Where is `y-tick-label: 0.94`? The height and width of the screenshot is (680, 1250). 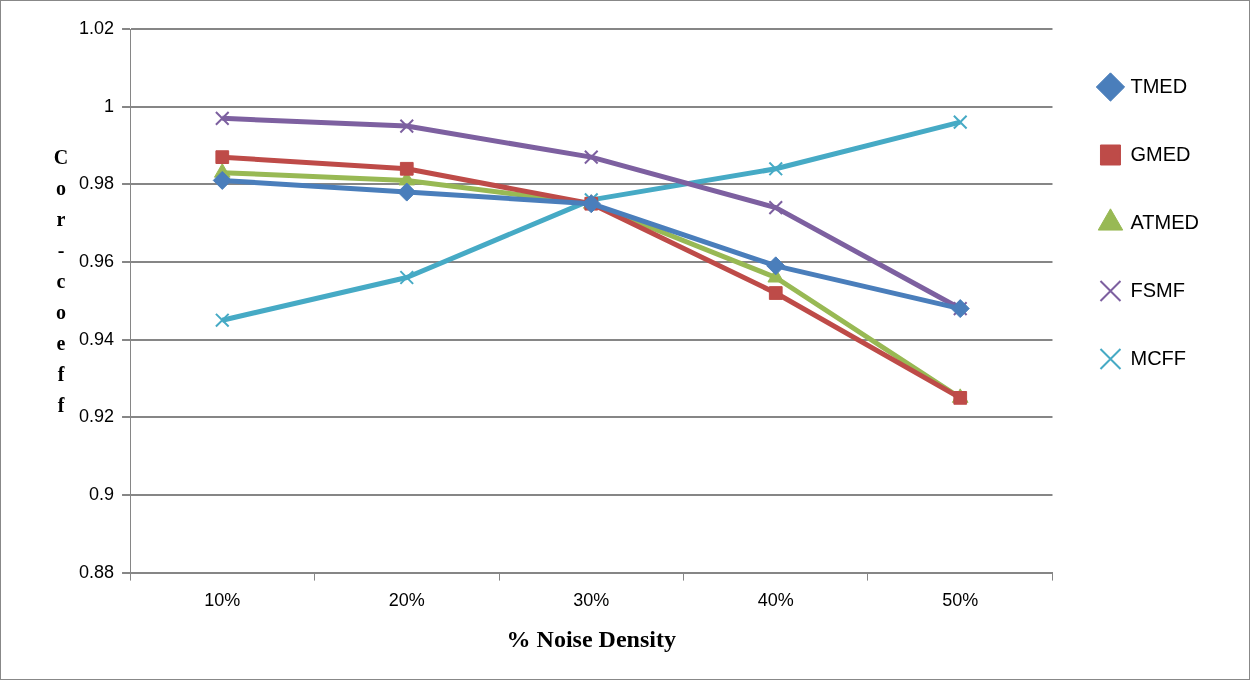 y-tick-label: 0.94 is located at coordinates (96, 338).